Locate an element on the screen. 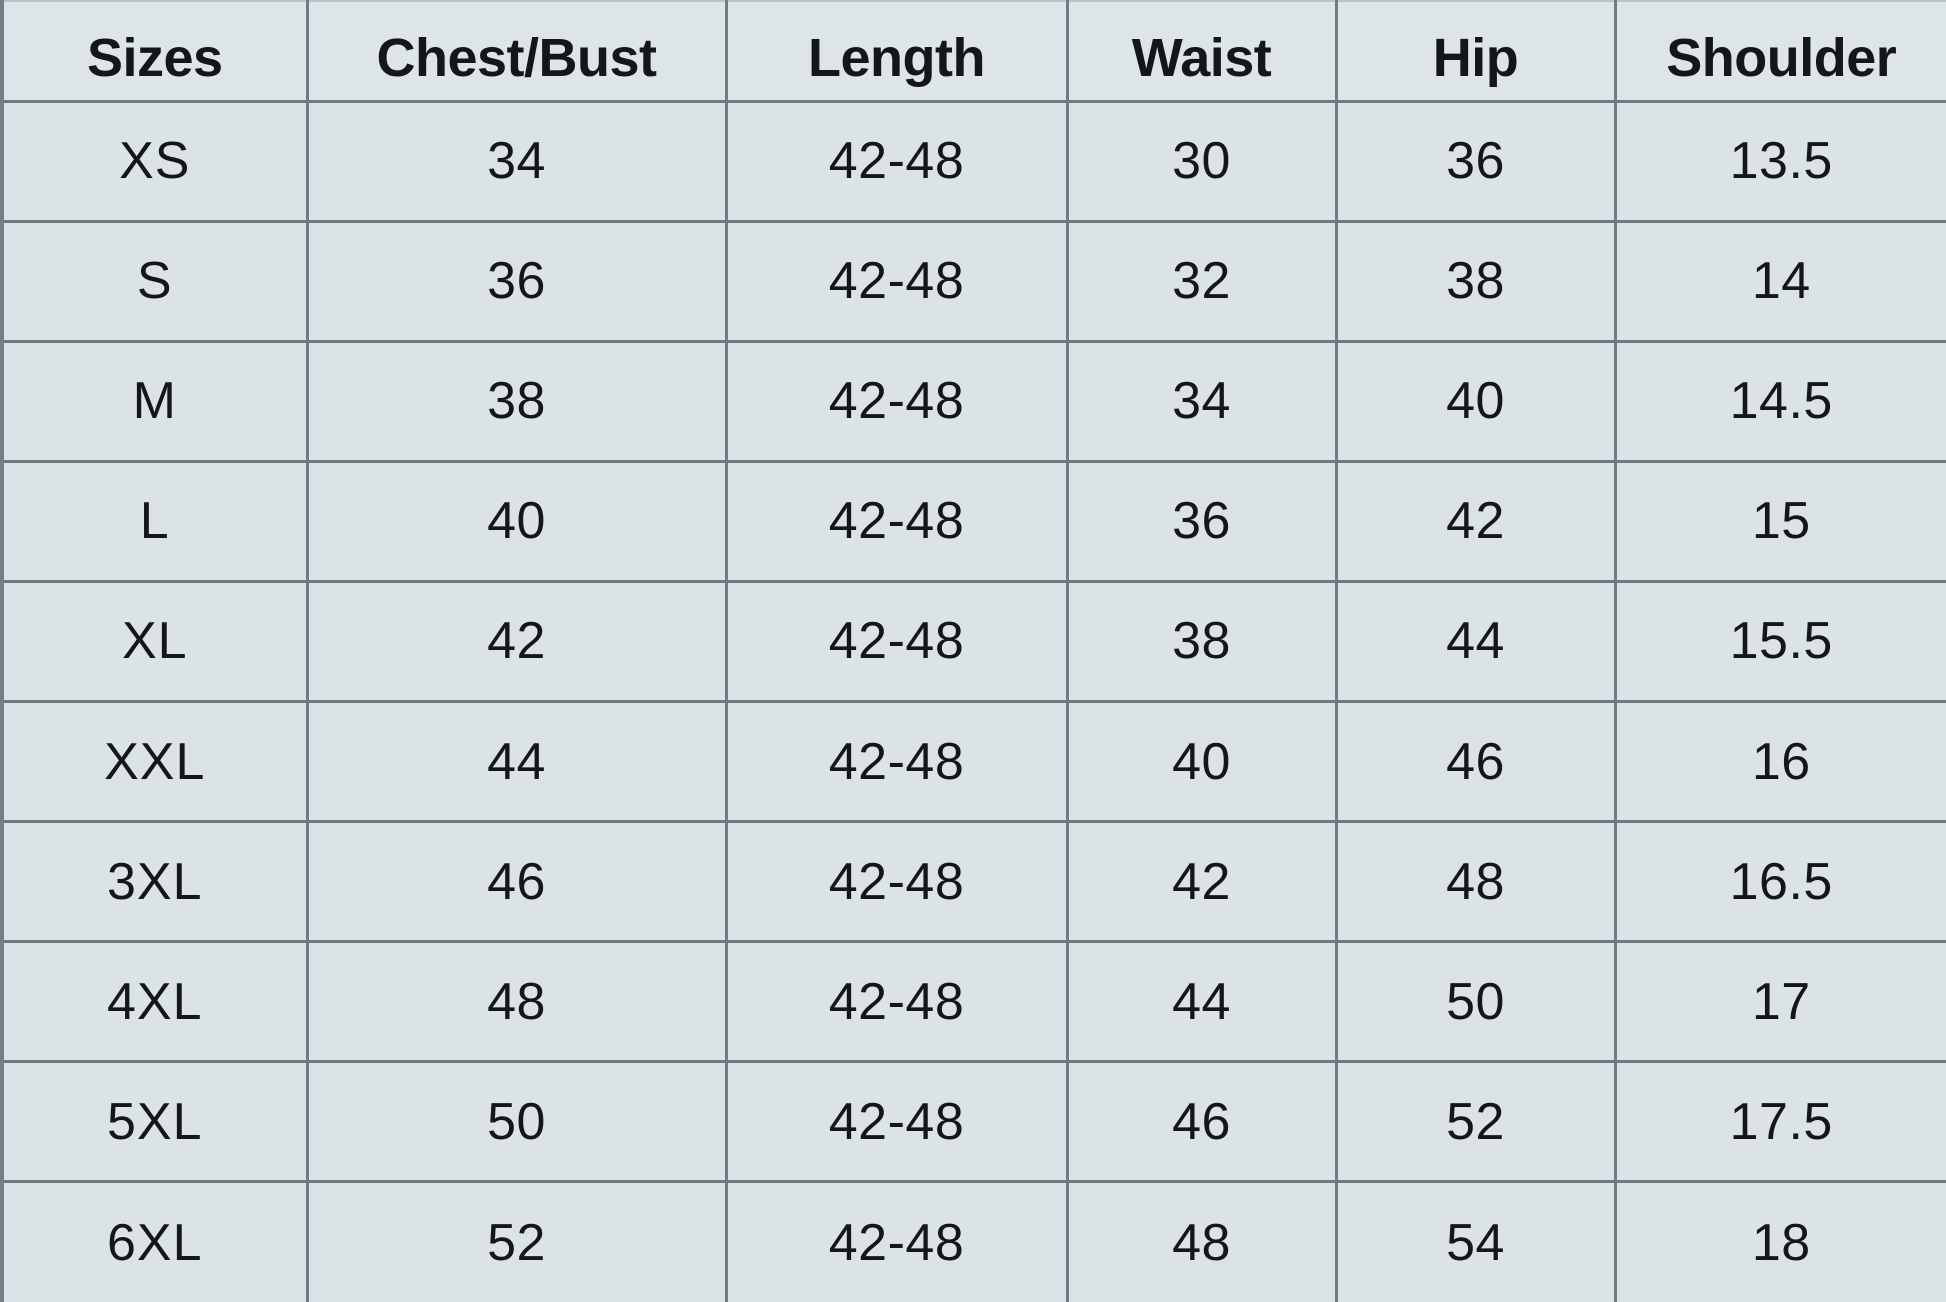 This screenshot has height=1302, width=1946. column-header-length: Length is located at coordinates (897, 51).